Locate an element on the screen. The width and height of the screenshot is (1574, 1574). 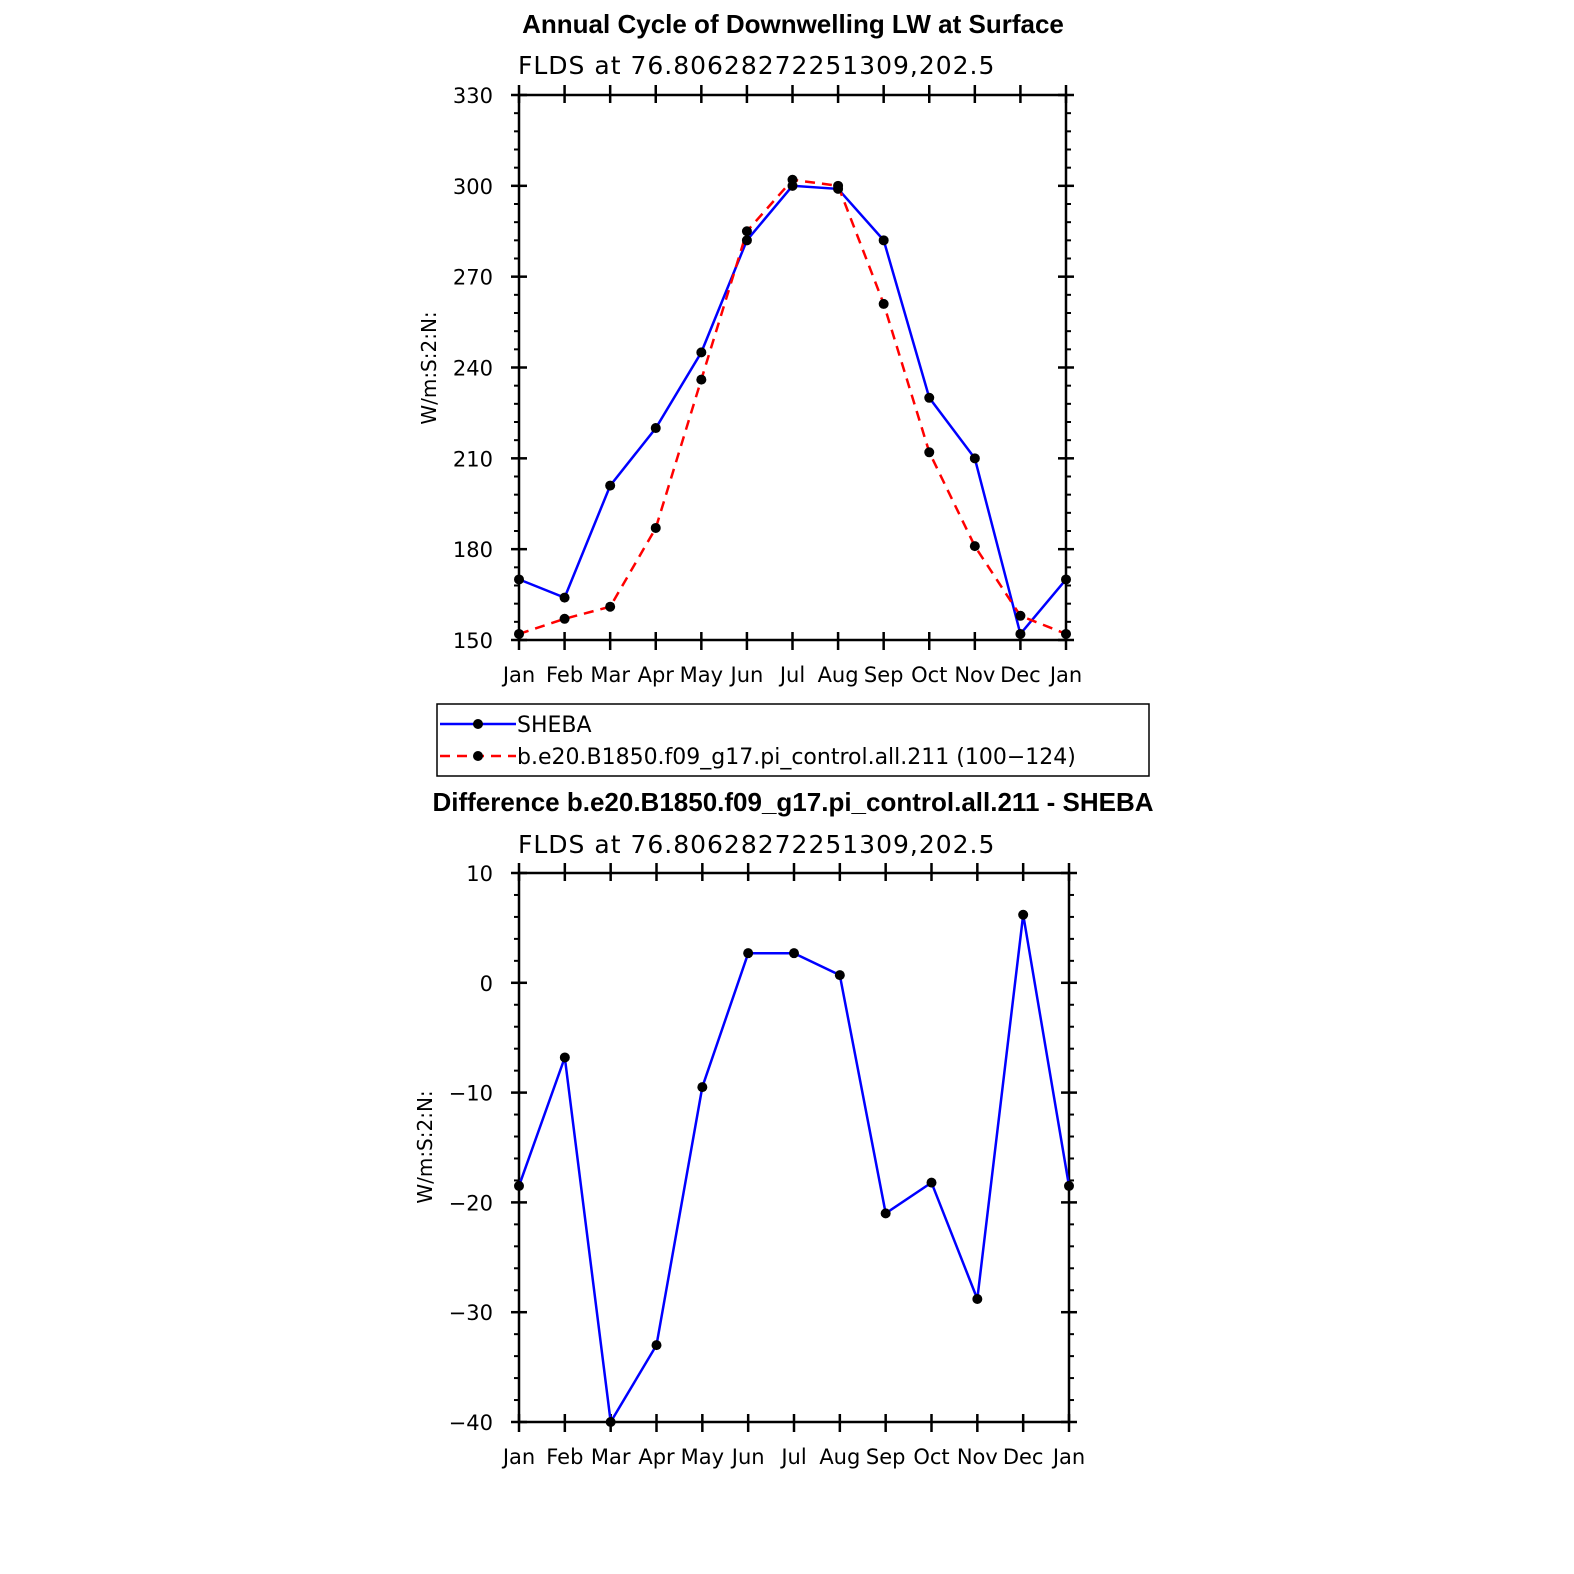
y-tick-label: 240 is located at coordinates (473, 369).